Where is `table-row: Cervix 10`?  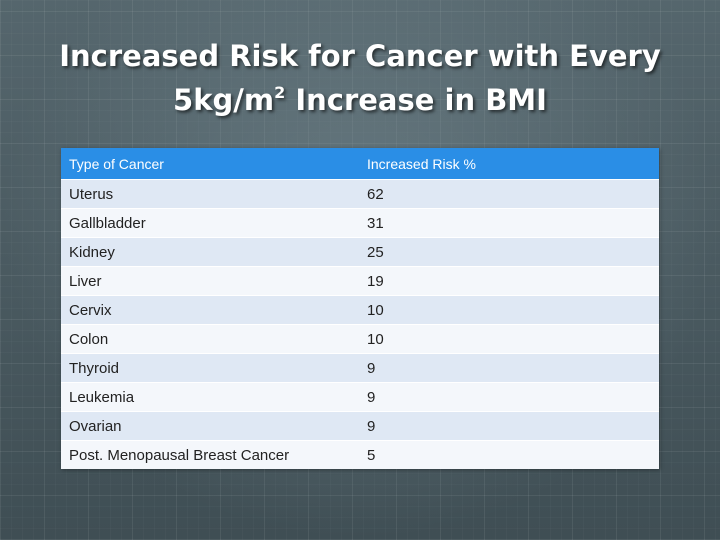
table-row: Cervix 10 is located at coordinates (360, 310).